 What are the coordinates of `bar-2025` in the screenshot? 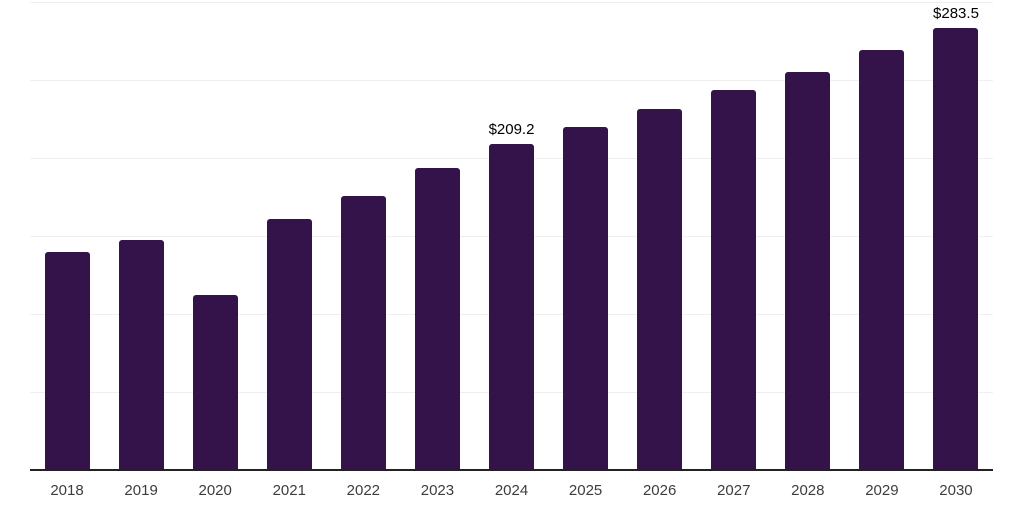 It's located at (586, 298).